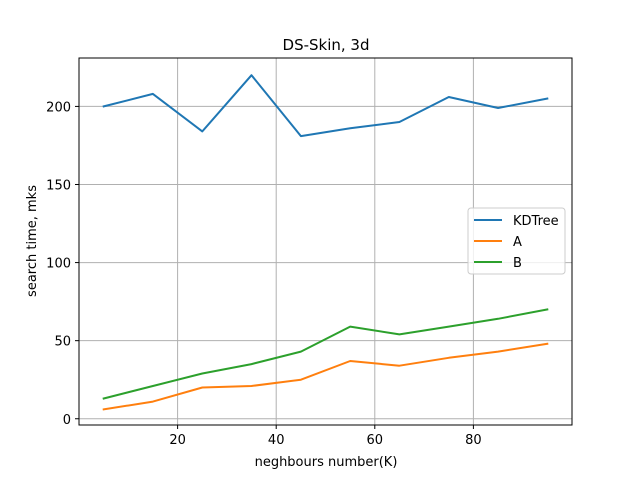 The width and height of the screenshot is (637, 478). What do you see at coordinates (58, 185) in the screenshot?
I see `y-tick-label: 150` at bounding box center [58, 185].